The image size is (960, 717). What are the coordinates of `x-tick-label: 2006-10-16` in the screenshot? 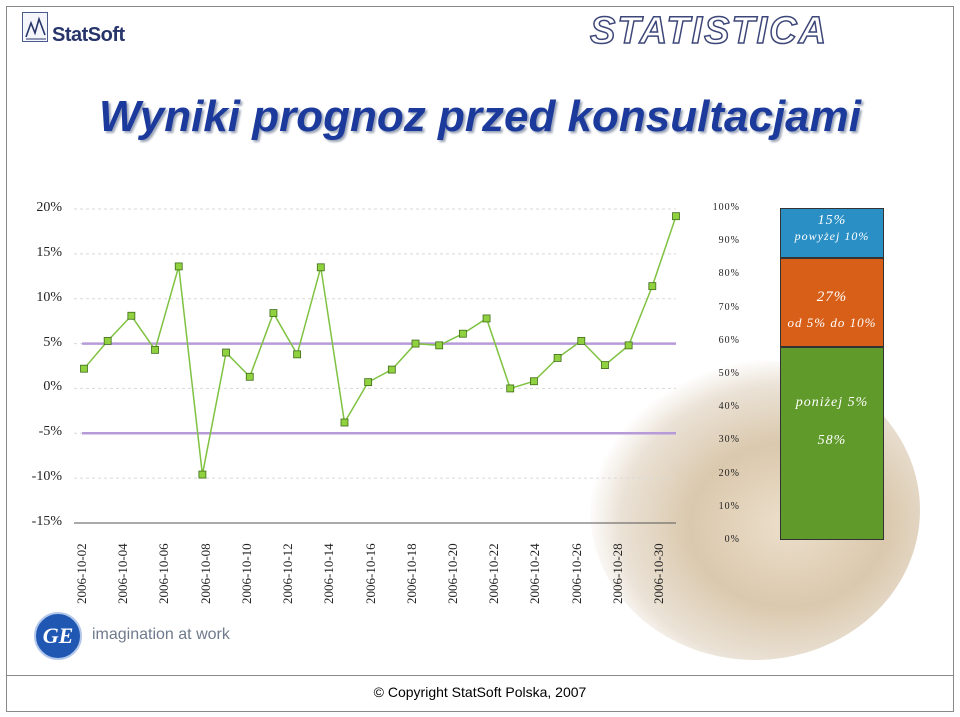 It's located at (370, 573).